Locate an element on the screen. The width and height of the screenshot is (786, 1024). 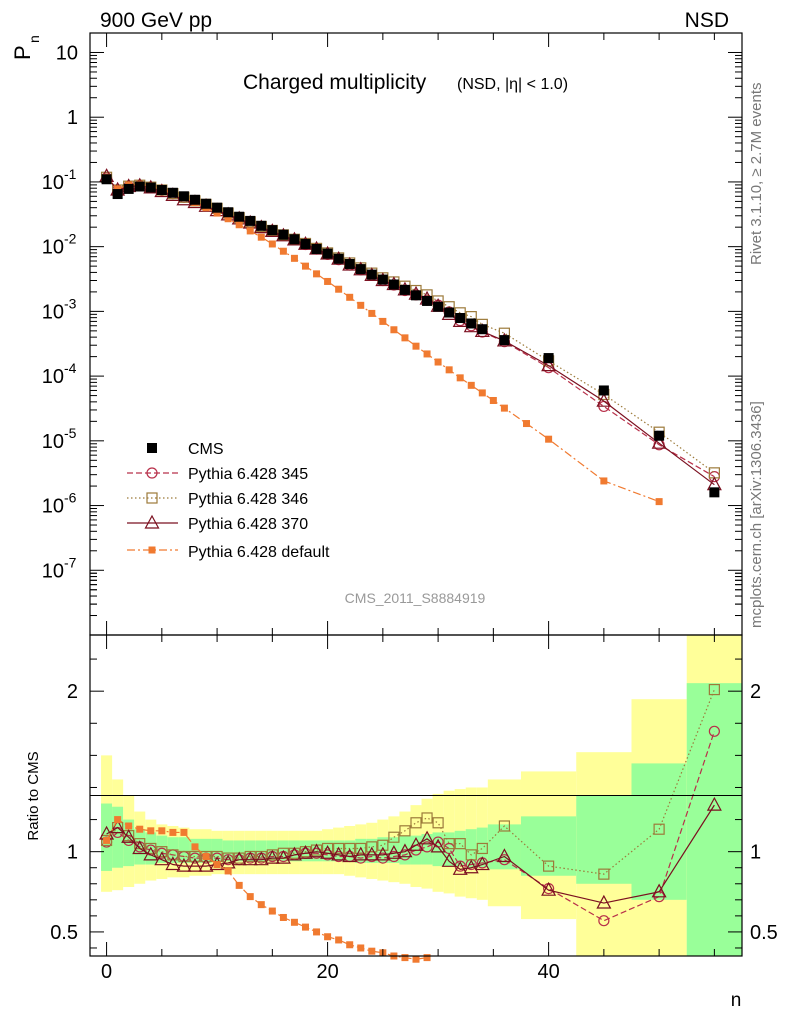
x-tick-label: 40 is located at coordinates (548, 972).